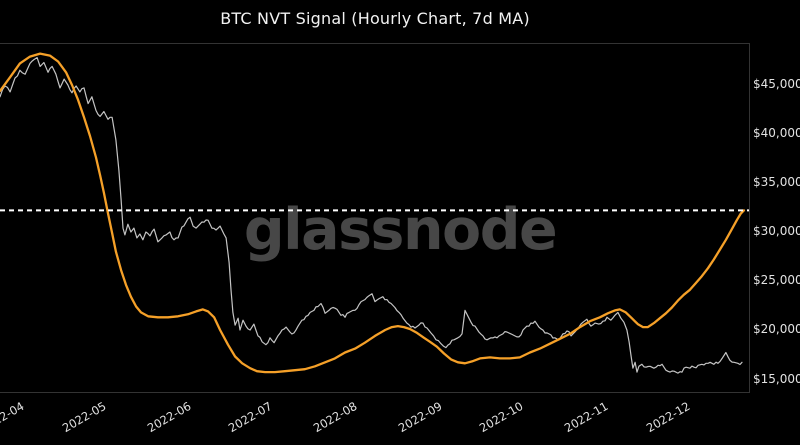 This screenshot has height=445, width=800. What do you see at coordinates (776, 84) in the screenshot?
I see `y-axis-tick-label: $45,000` at bounding box center [776, 84].